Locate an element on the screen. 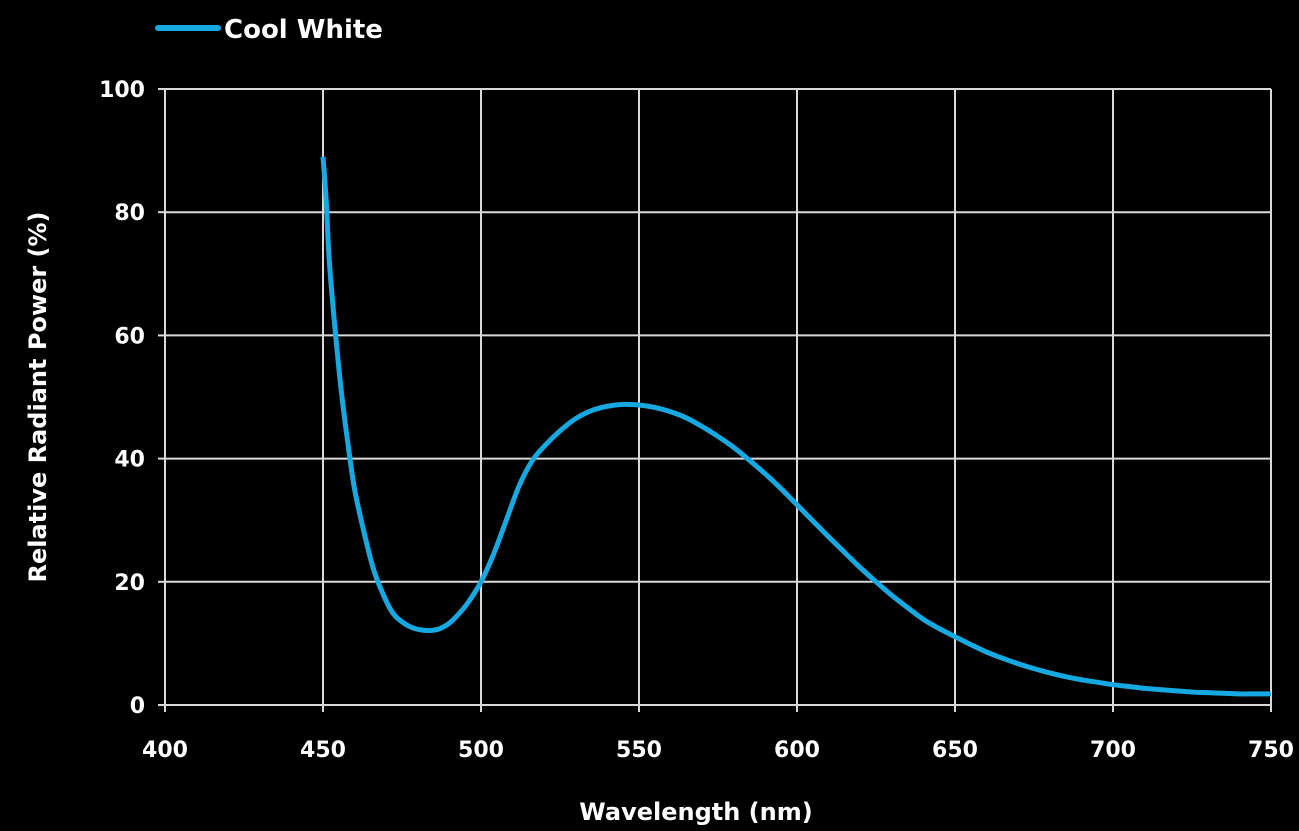 This screenshot has width=1299, height=831. y-tick-label-40: 40 is located at coordinates (129, 460).